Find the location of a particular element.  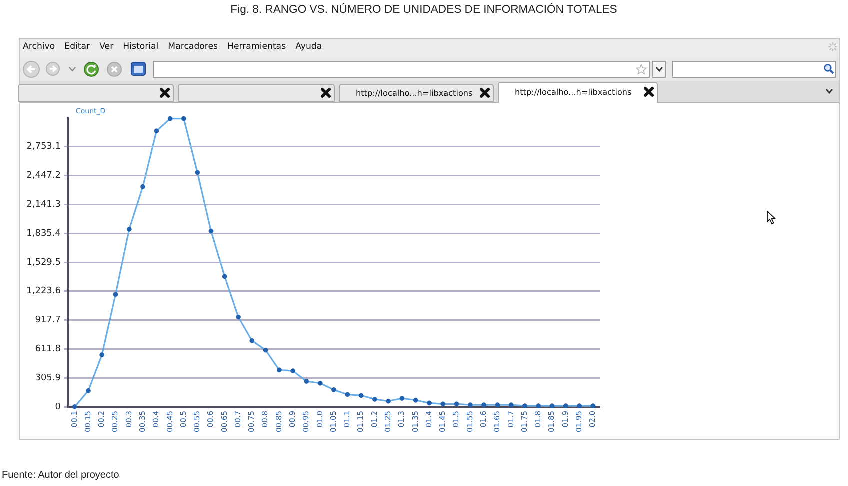

y-tick-label: 917.7 is located at coordinates (48, 321).